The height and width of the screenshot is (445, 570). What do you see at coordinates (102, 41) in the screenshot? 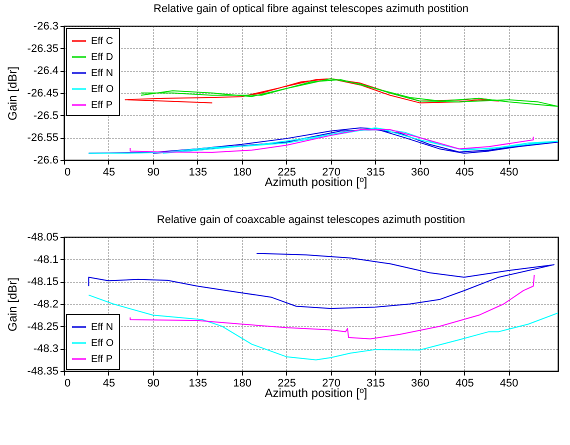
I see `legend-label: Eff C` at bounding box center [102, 41].